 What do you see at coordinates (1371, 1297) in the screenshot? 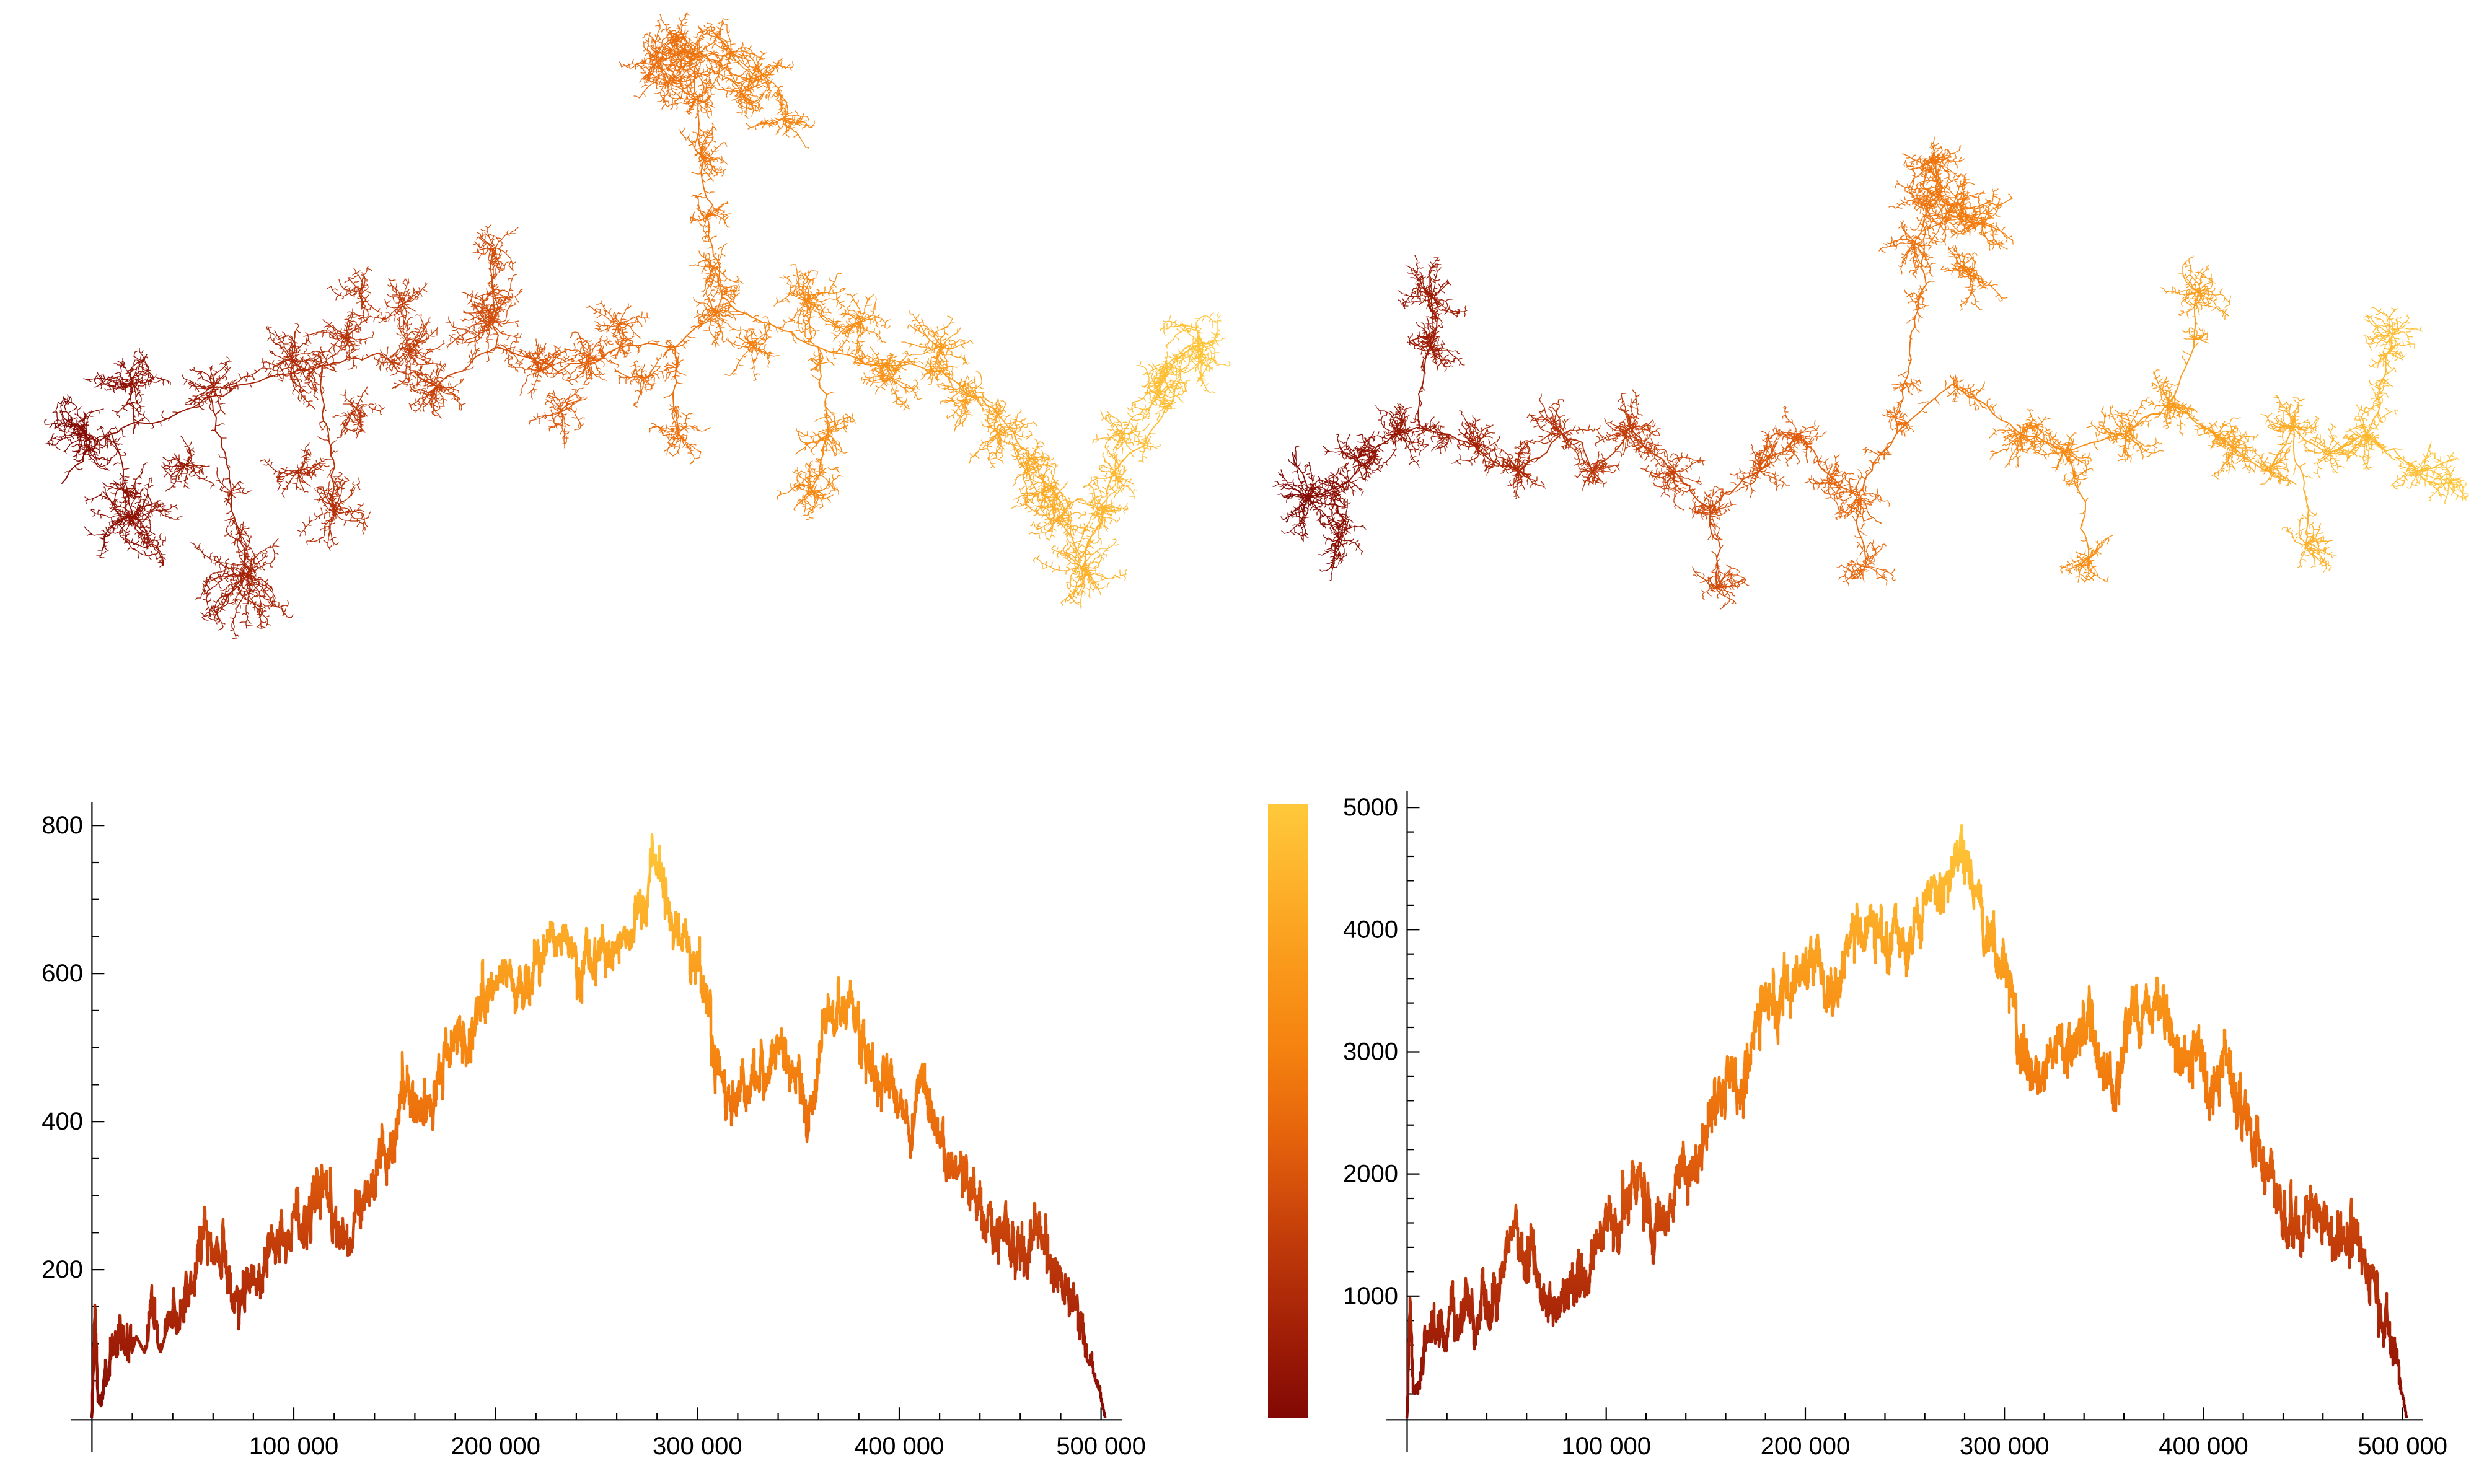
I see `svg-text: 1000` at bounding box center [1371, 1297].